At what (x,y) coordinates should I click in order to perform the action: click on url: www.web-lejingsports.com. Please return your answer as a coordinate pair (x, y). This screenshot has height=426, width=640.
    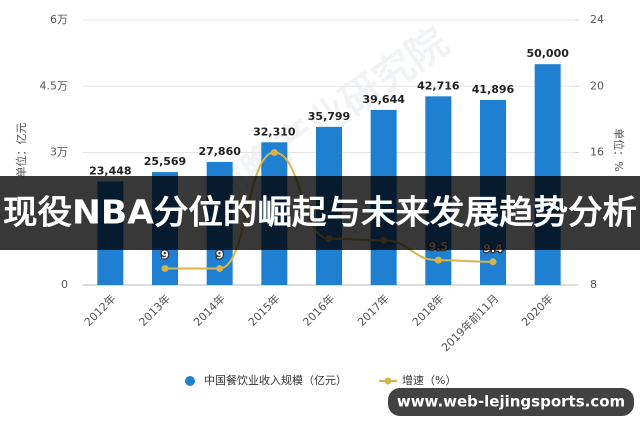
    Looking at the image, I should click on (511, 402).